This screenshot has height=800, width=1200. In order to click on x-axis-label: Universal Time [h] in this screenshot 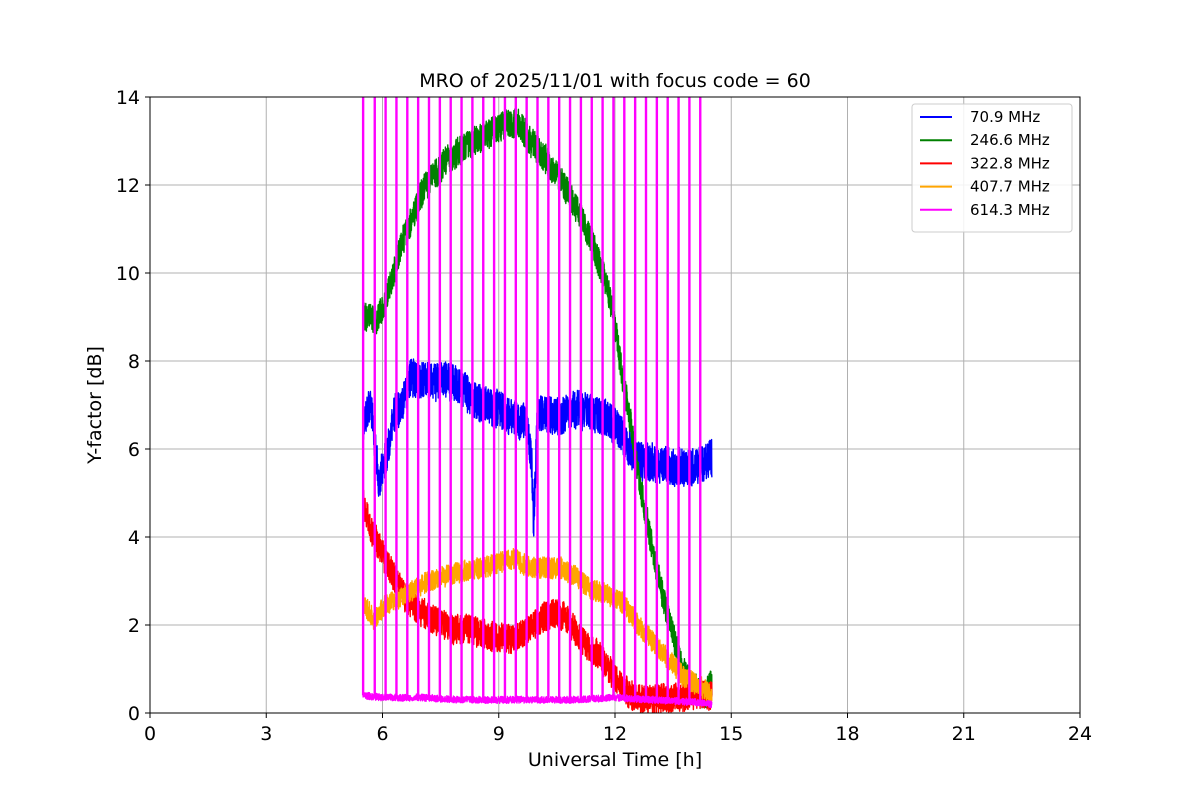, I will do `click(615, 760)`.